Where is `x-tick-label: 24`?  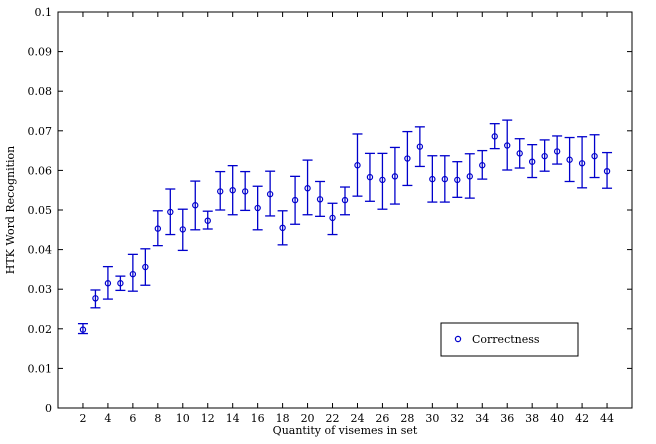 x-tick-label: 24 is located at coordinates (357, 418).